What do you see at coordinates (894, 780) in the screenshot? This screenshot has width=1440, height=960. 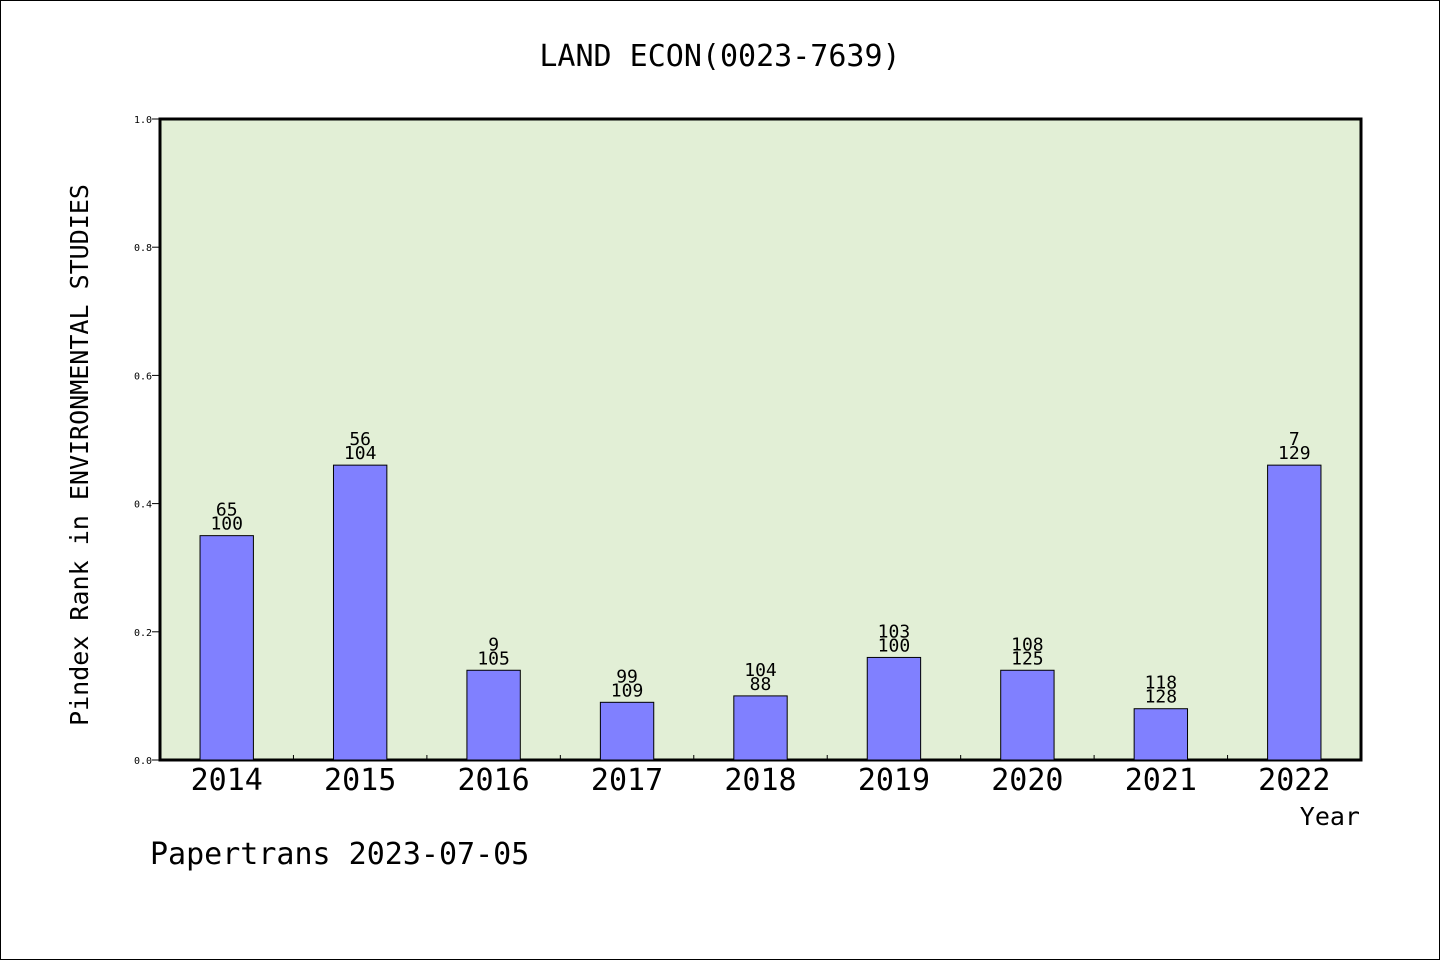 I see `x-tick-label: 2019` at bounding box center [894, 780].